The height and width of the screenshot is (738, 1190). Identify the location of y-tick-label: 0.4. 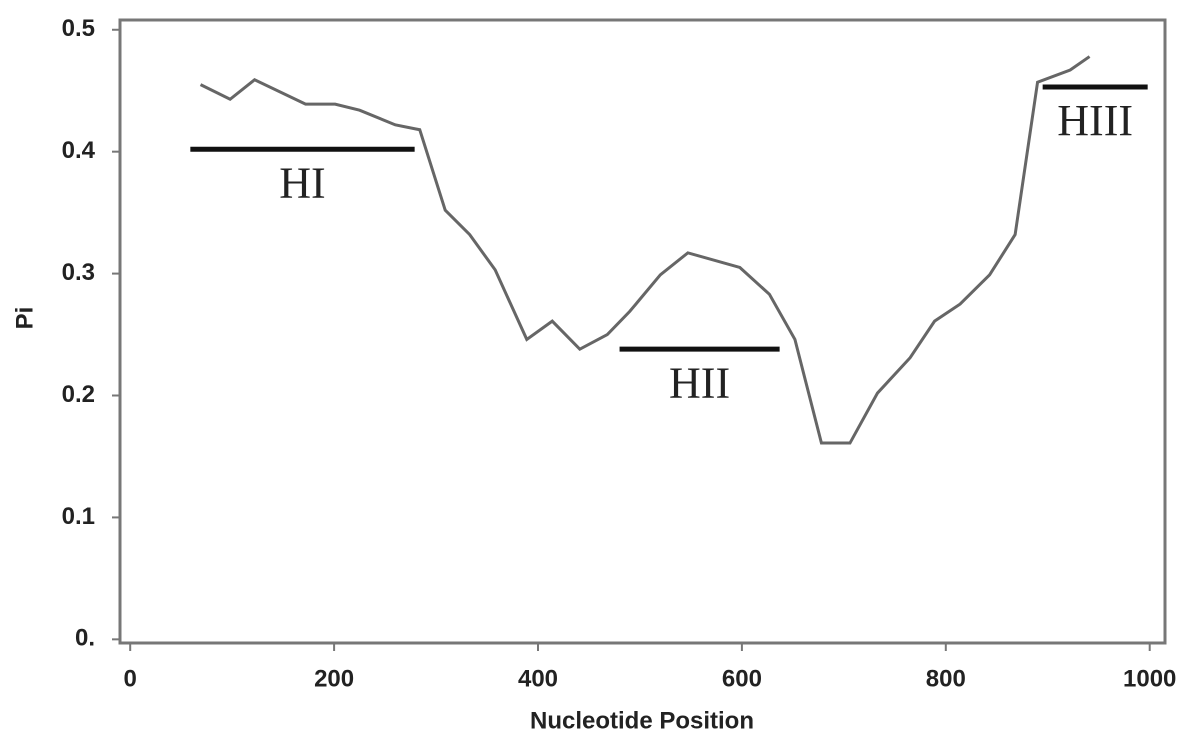
(79, 150).